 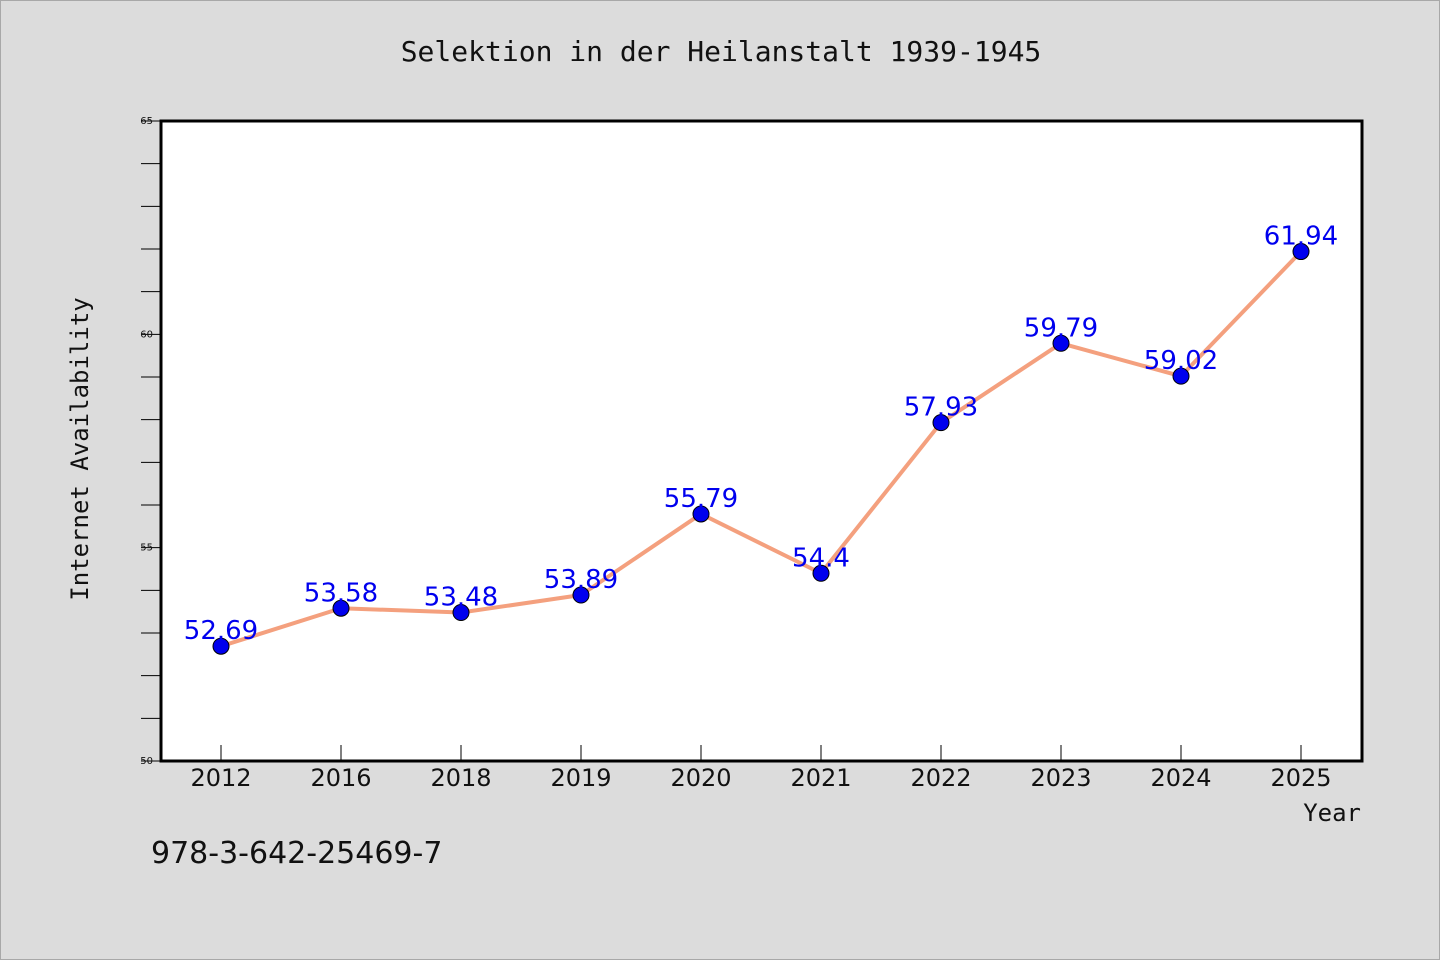 What do you see at coordinates (701, 499) in the screenshot?
I see `data-label: 55.79` at bounding box center [701, 499].